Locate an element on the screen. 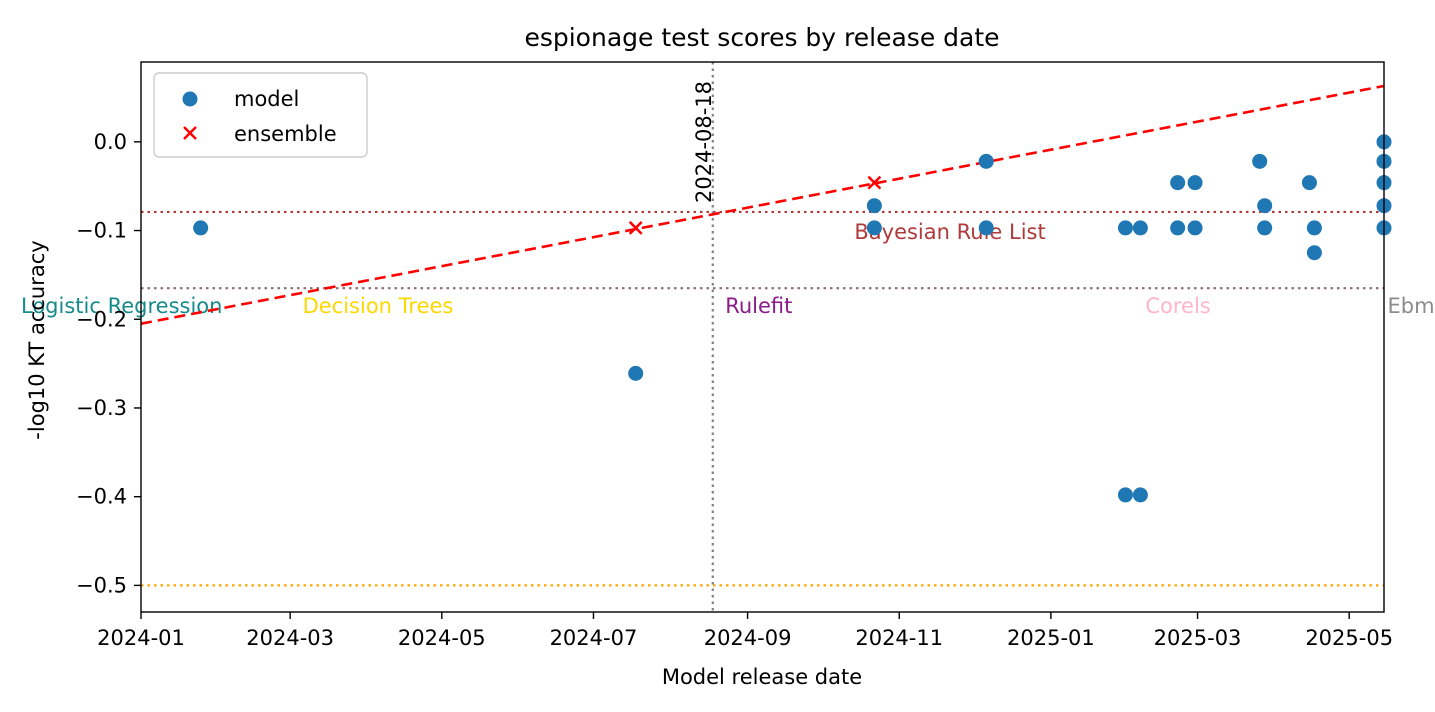 This screenshot has height=712, width=1435. vertical-line-label: 2024-08-18 is located at coordinates (704, 142).